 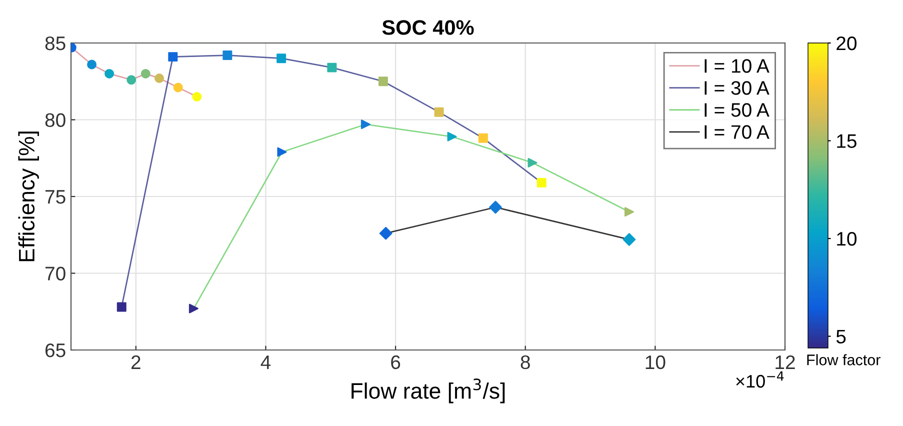 What do you see at coordinates (846, 141) in the screenshot?
I see `color-bar-label: 15` at bounding box center [846, 141].